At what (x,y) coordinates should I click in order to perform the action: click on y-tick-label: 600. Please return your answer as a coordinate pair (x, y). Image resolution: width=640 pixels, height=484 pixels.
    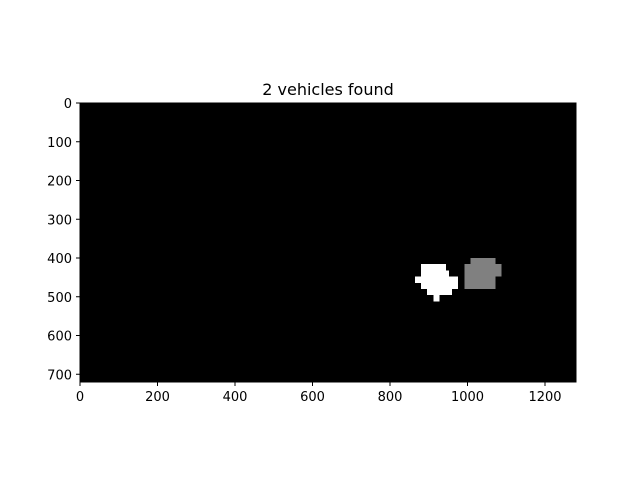
    Looking at the image, I should click on (59, 337).